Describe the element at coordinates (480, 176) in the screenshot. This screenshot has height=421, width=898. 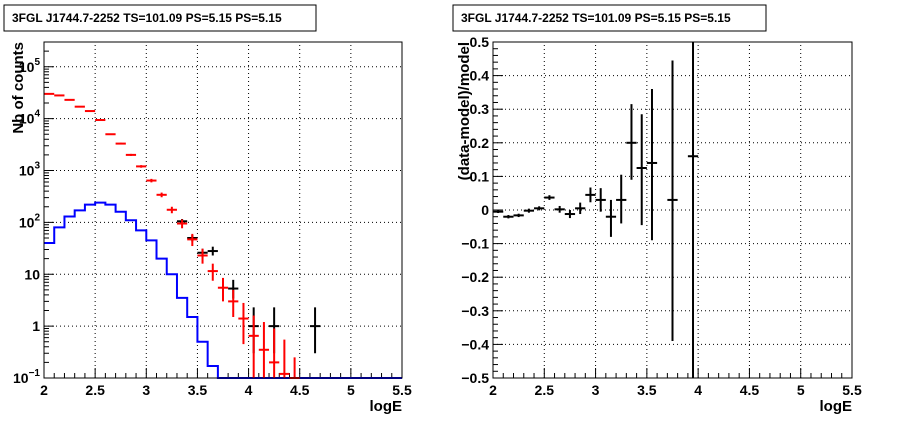
I see `y-tick-label: 0.1` at that location.